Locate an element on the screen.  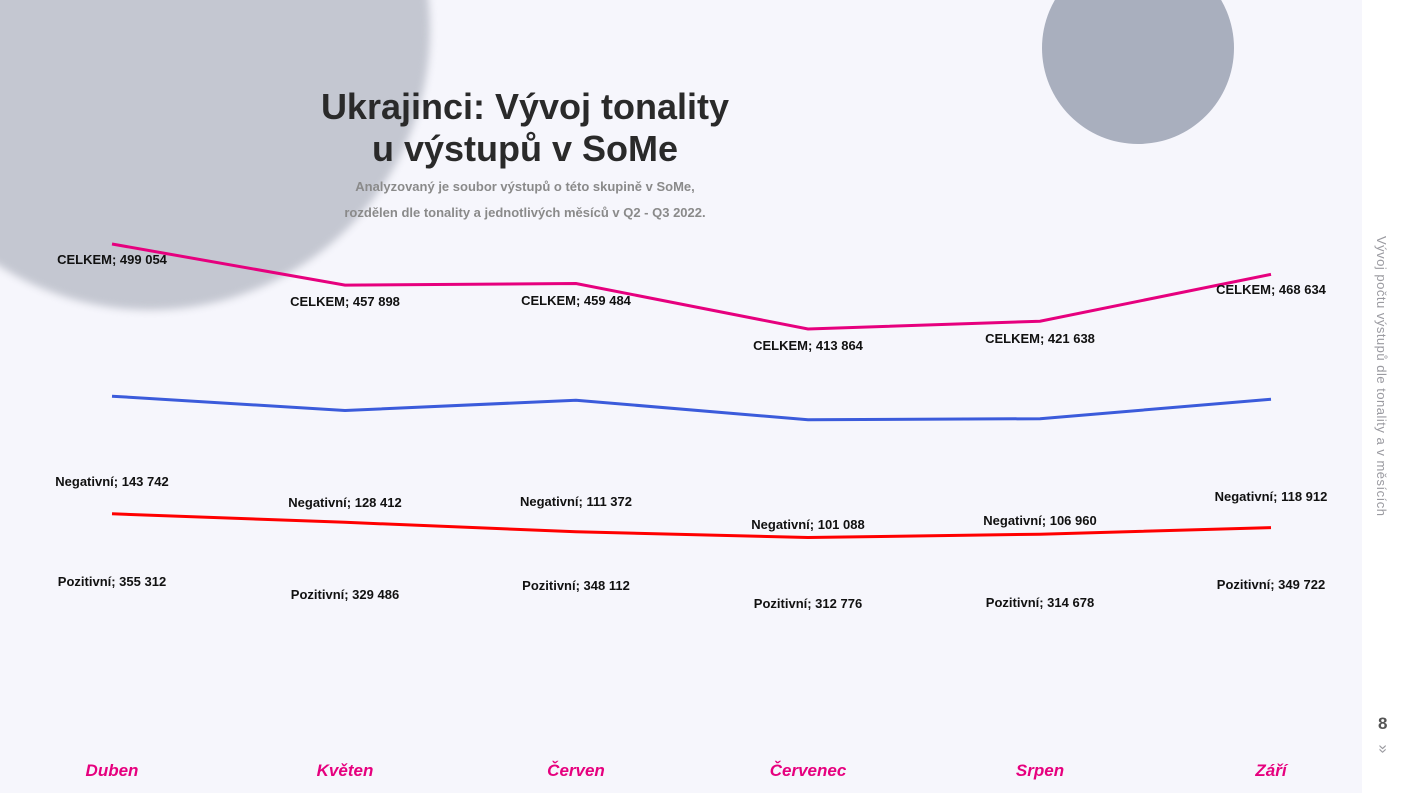
series-line-pozitivní is located at coordinates (691, 408).